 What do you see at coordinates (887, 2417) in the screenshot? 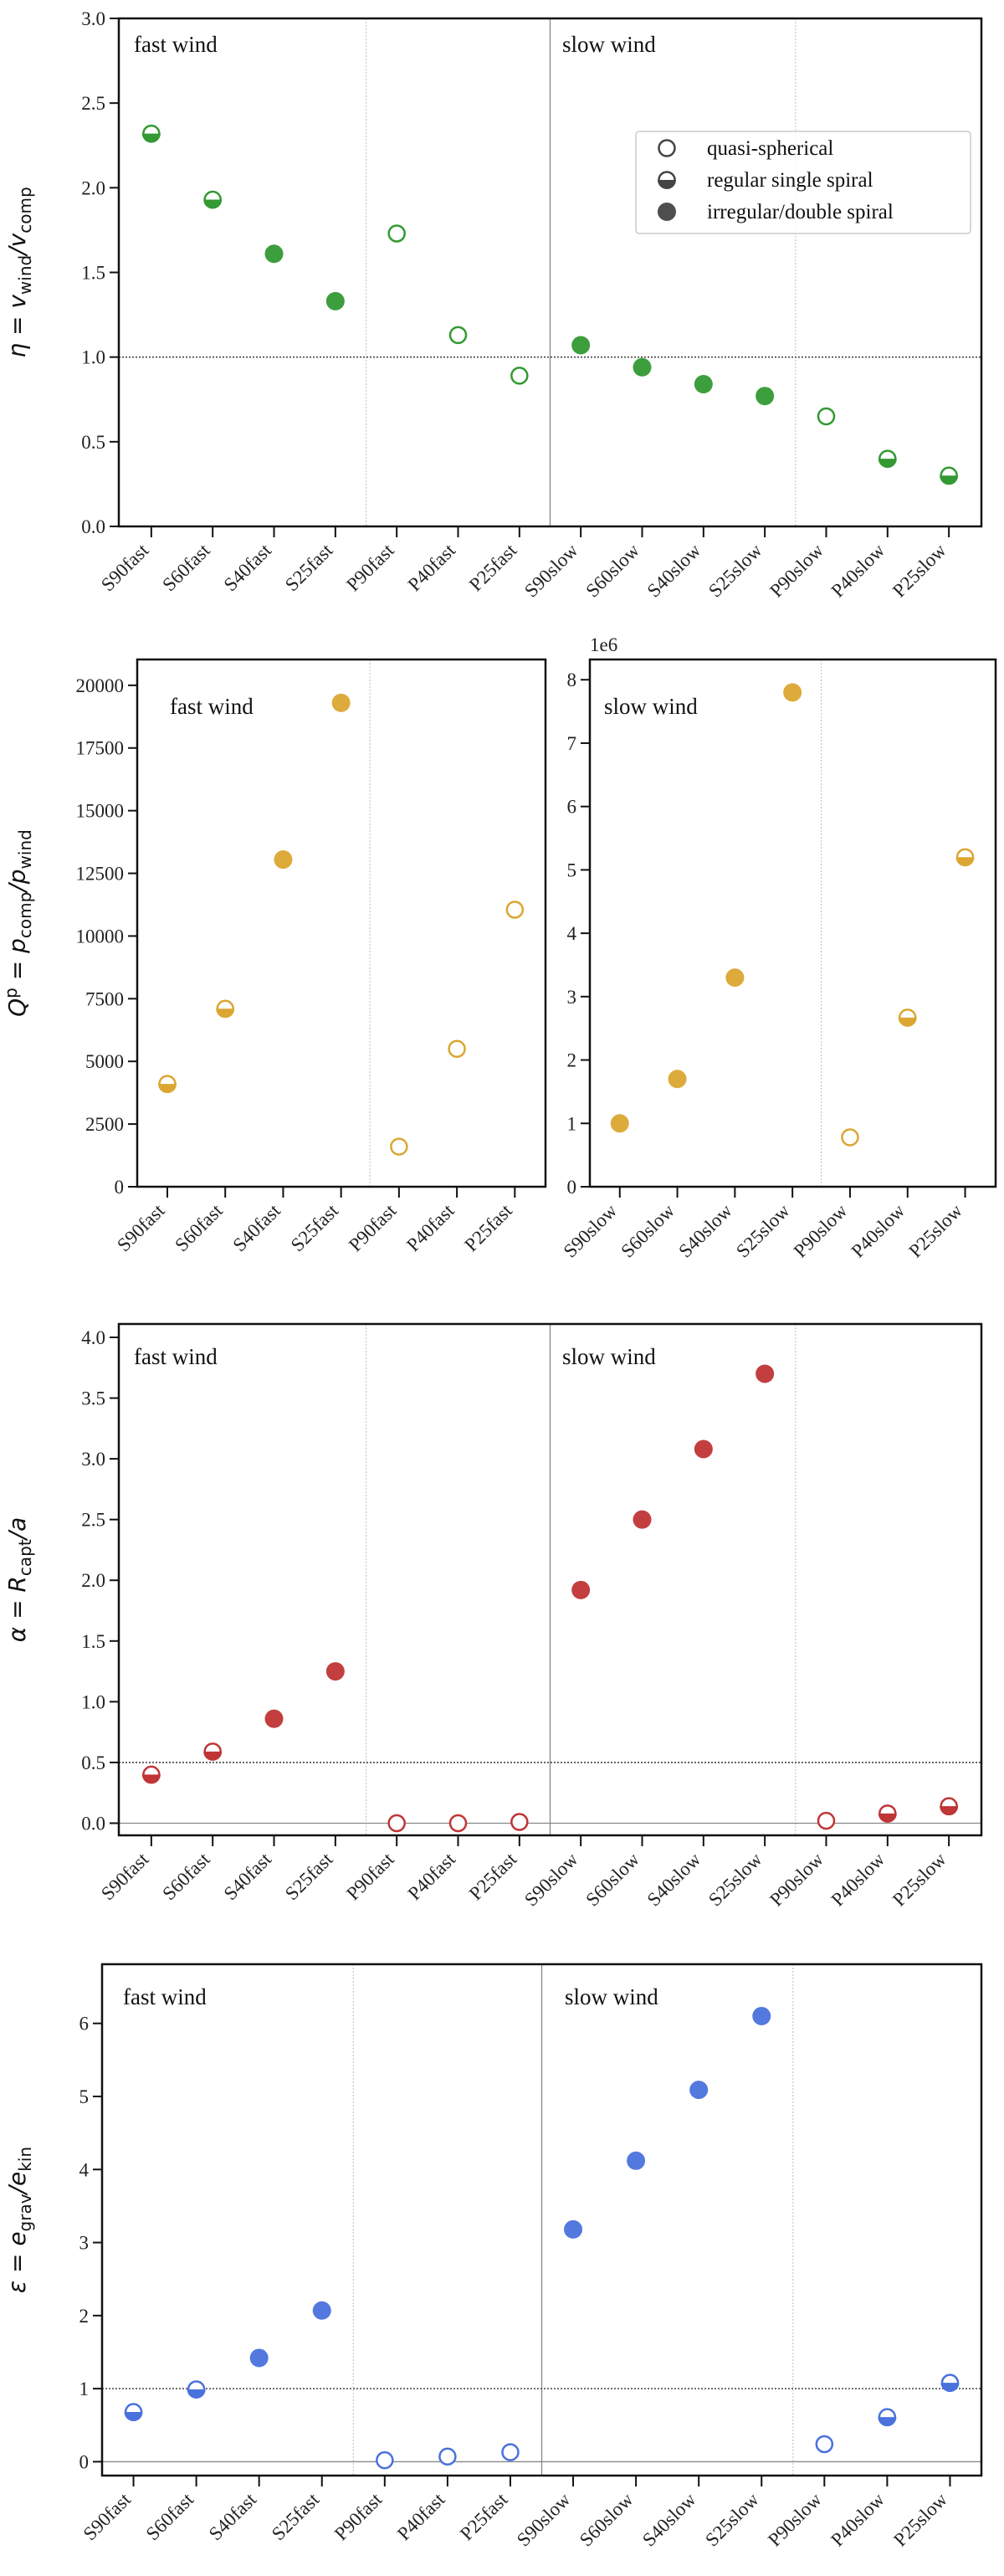
I see `data-point-P40slow` at bounding box center [887, 2417].